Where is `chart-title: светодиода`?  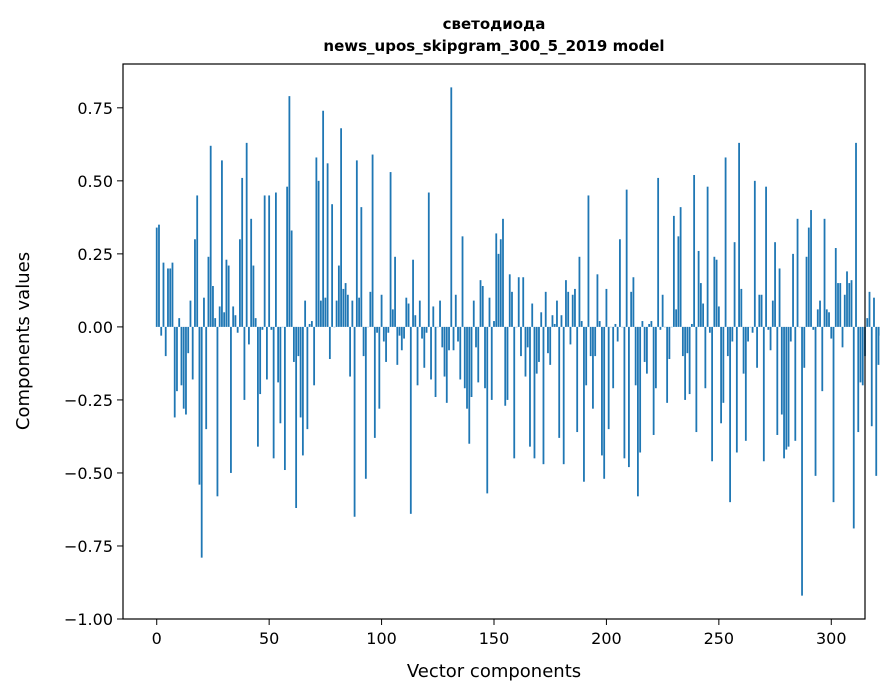 chart-title: светодиода is located at coordinates (494, 24).